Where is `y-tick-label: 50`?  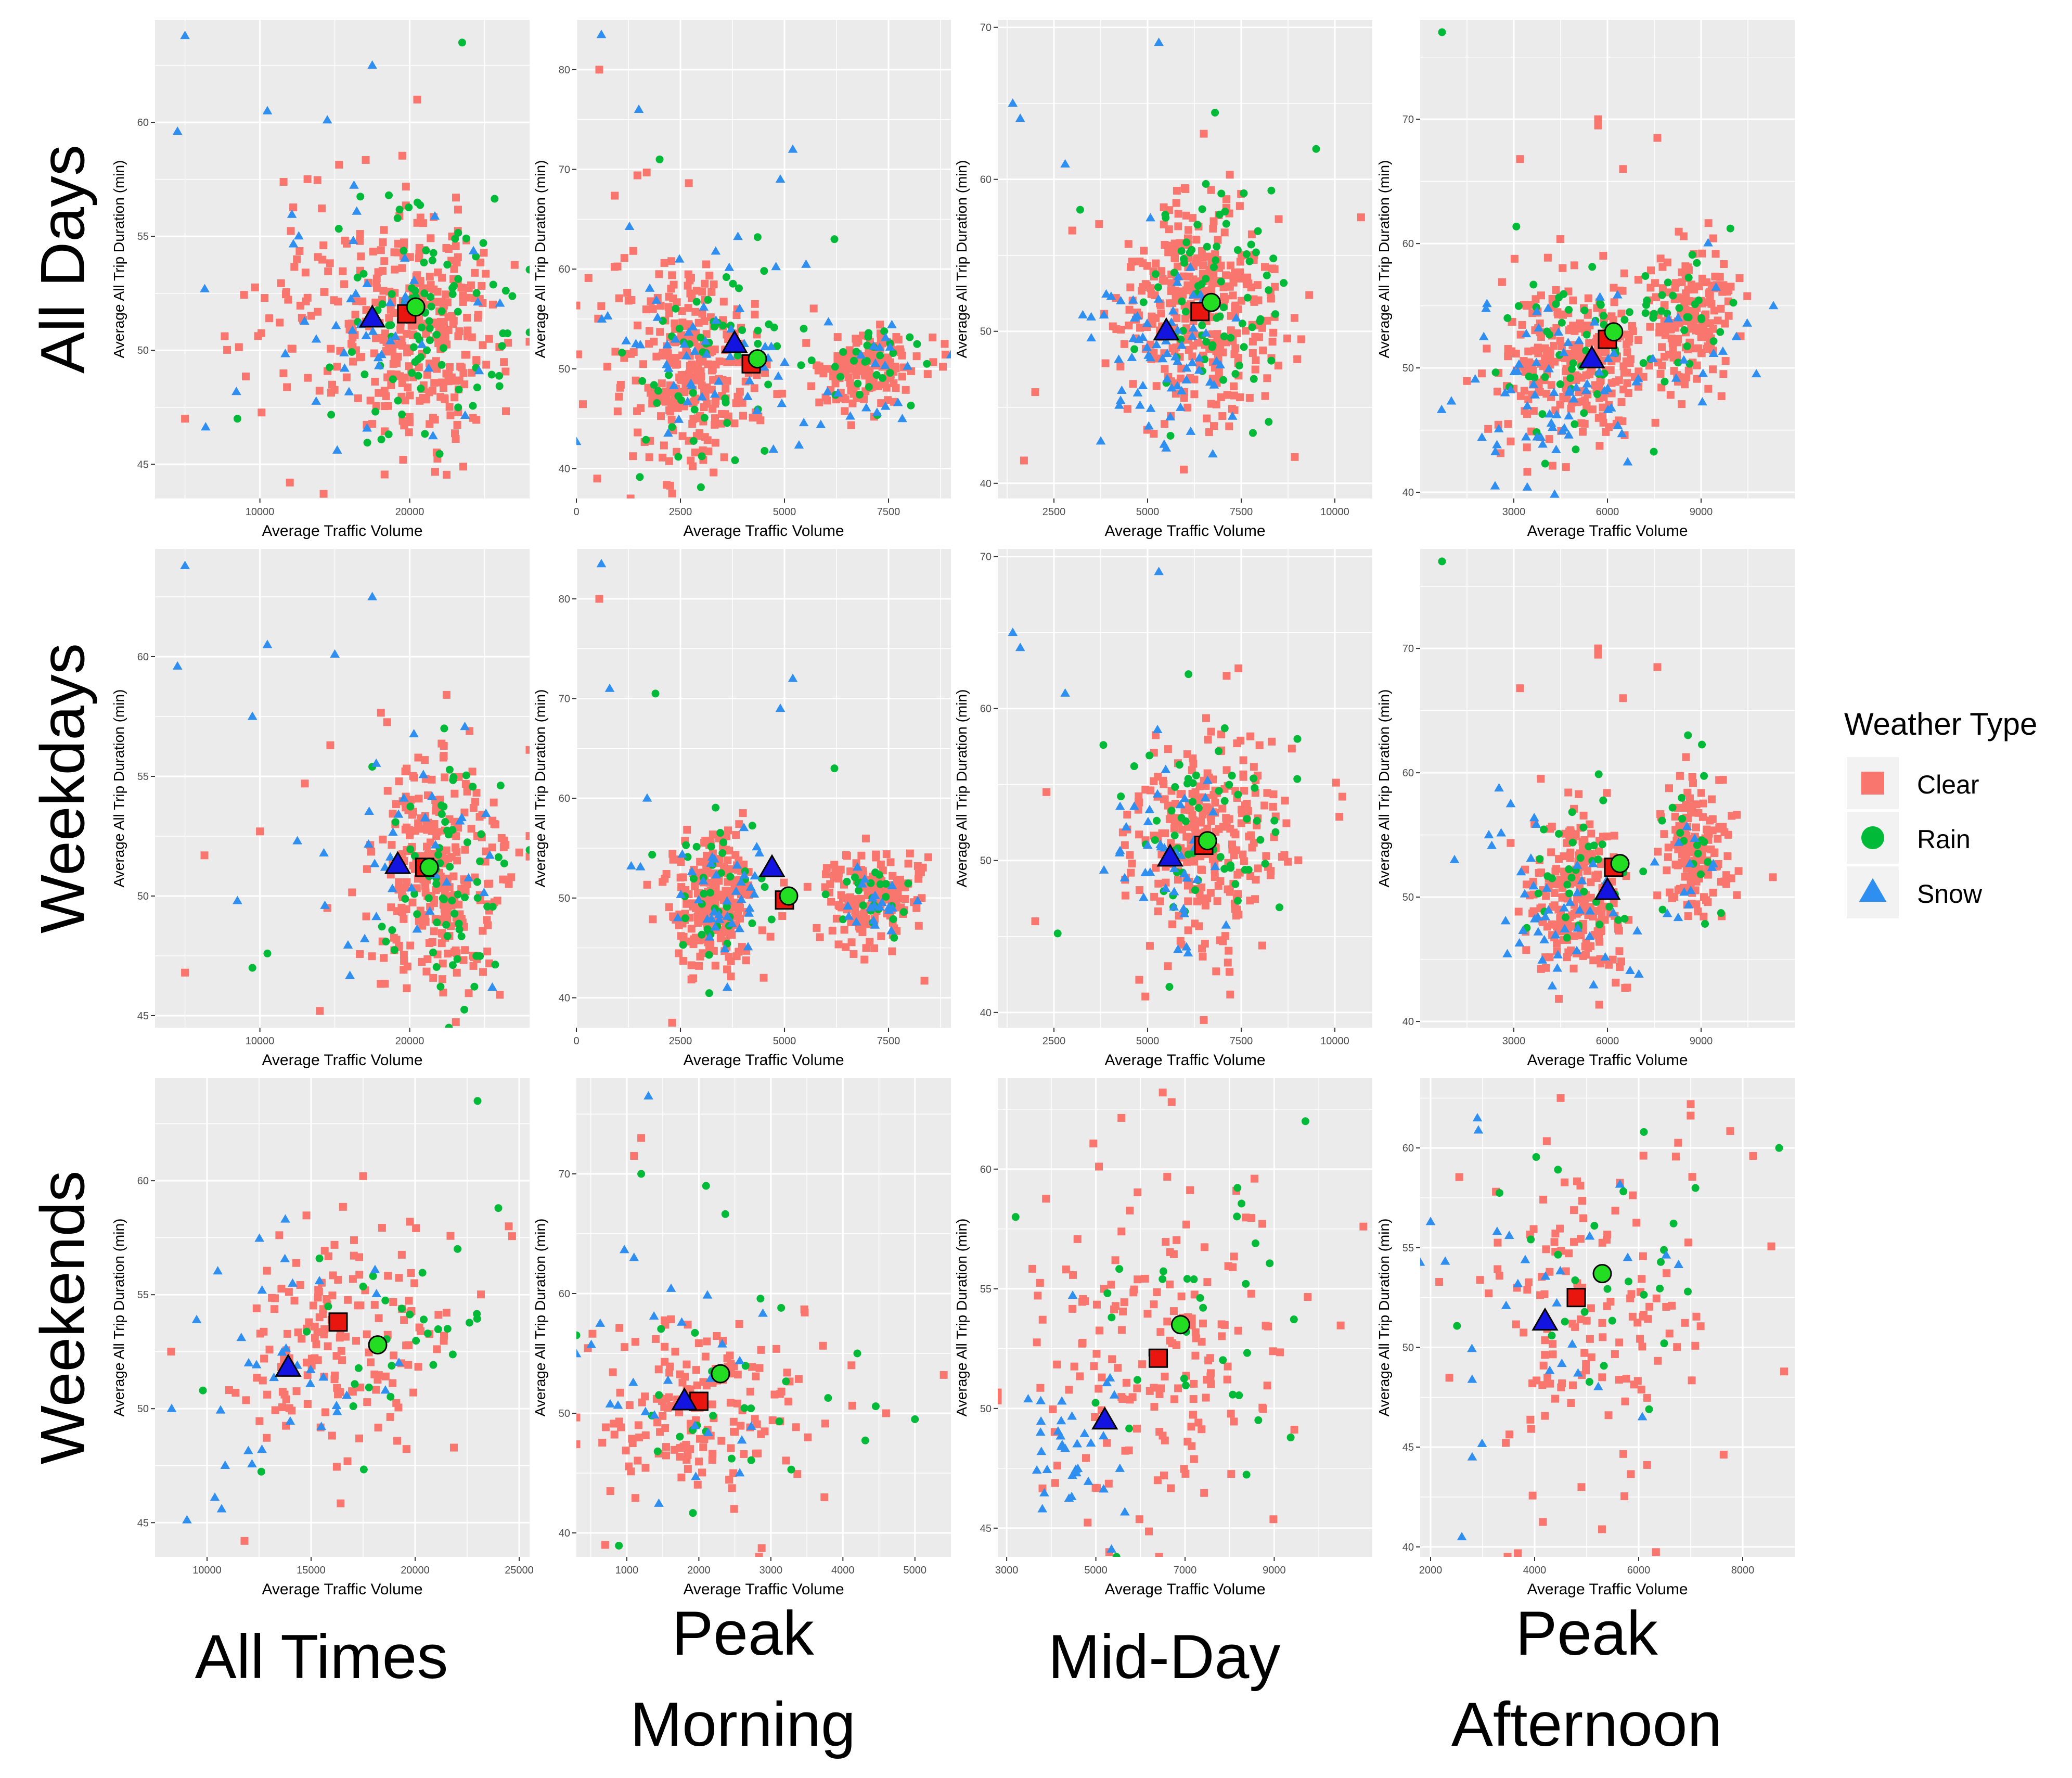 y-tick-label: 50 is located at coordinates (1408, 897).